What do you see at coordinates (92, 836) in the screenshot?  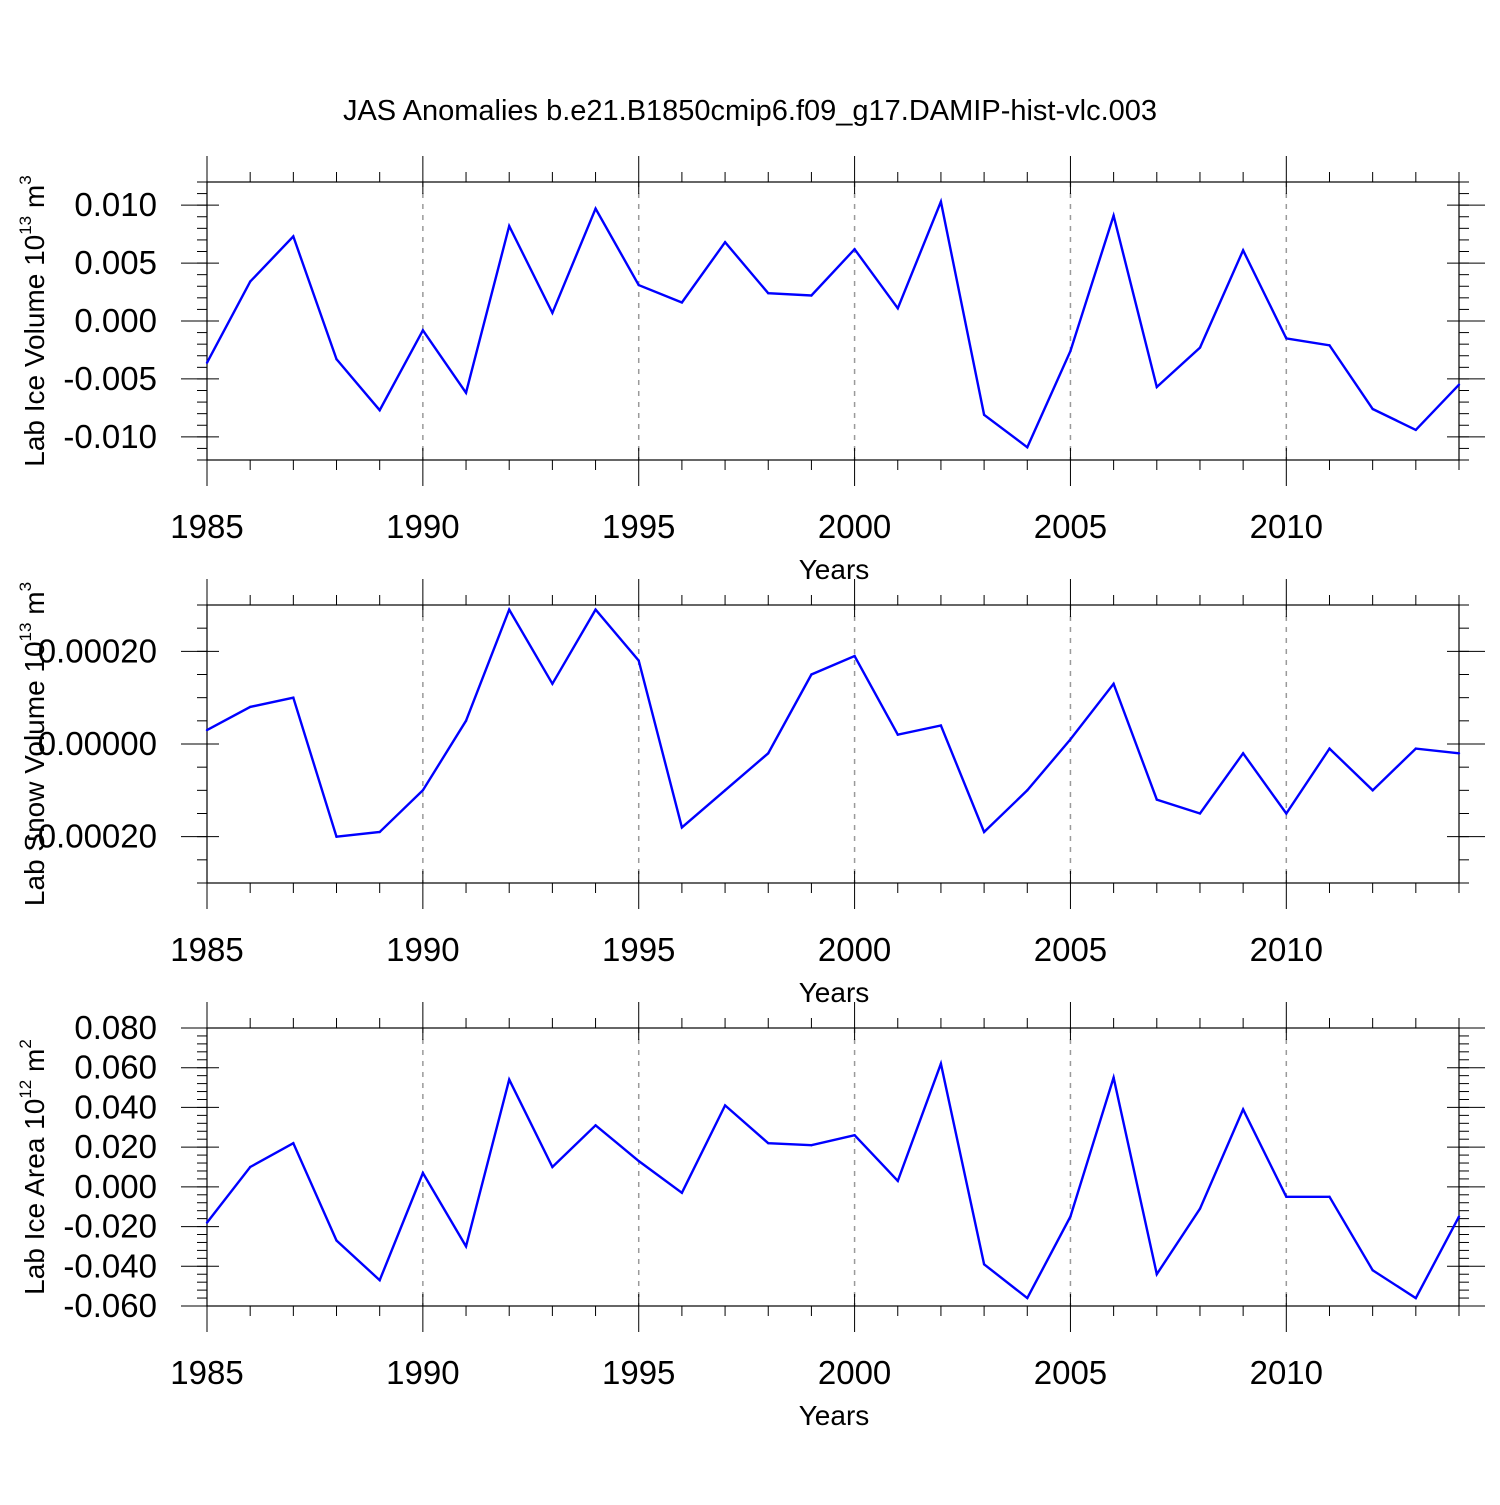 I see `y-tick-label: -0.00020` at bounding box center [92, 836].